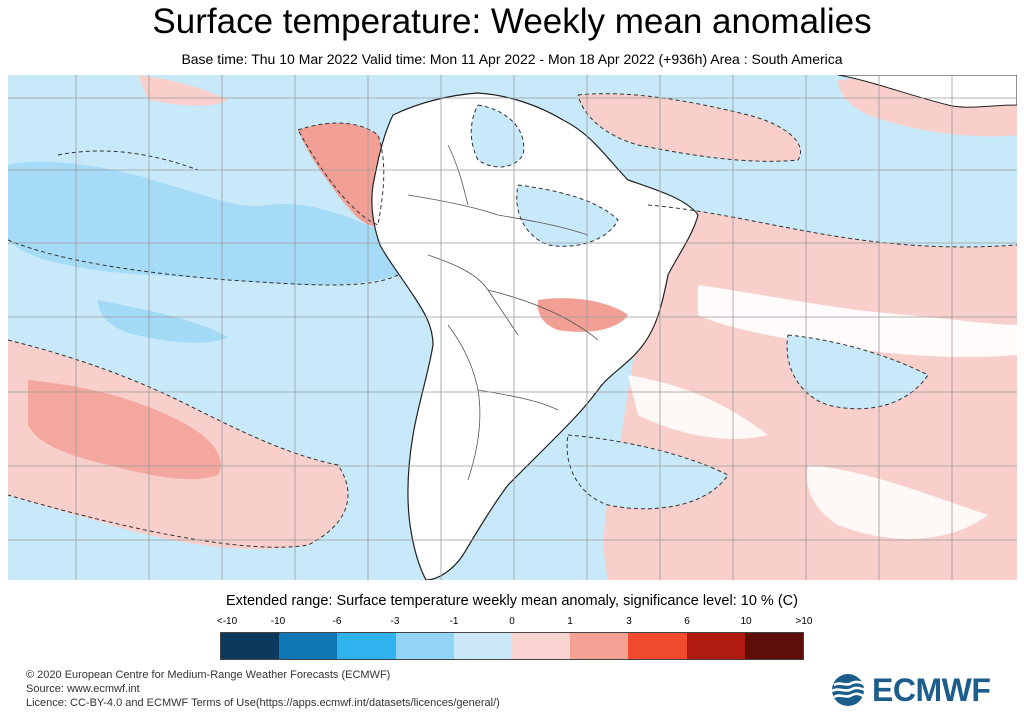  What do you see at coordinates (278, 621) in the screenshot?
I see `legend-tick: -10` at bounding box center [278, 621].